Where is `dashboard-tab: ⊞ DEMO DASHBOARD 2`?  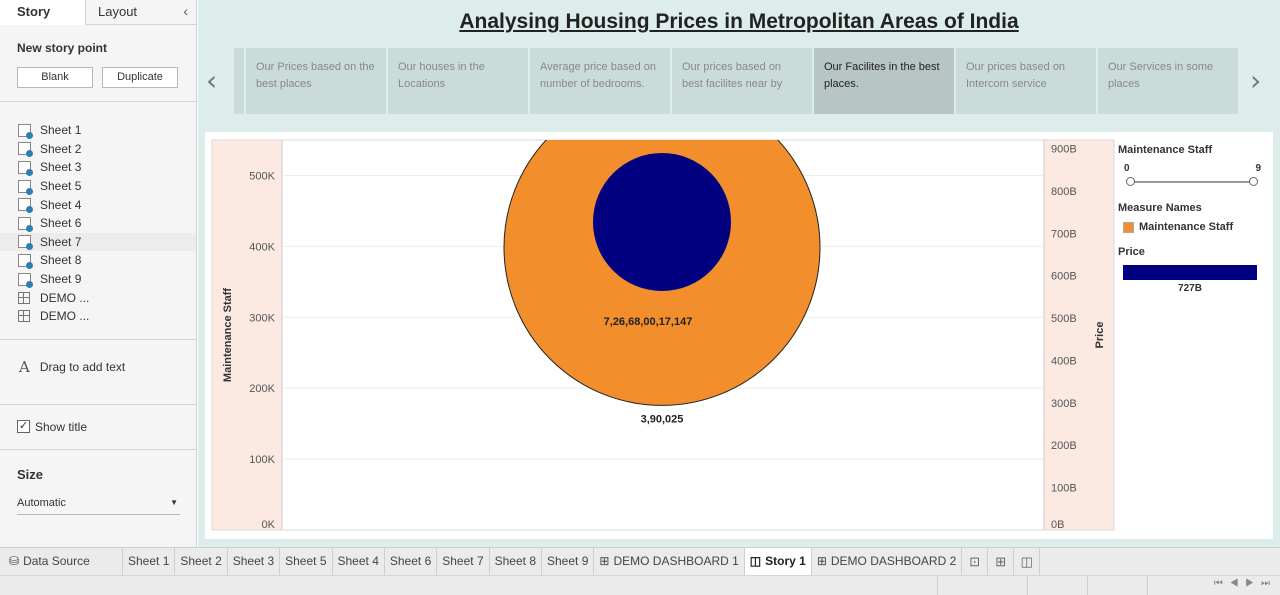
dashboard-tab: ⊞ DEMO DASHBOARD 2 is located at coordinates (887, 561).